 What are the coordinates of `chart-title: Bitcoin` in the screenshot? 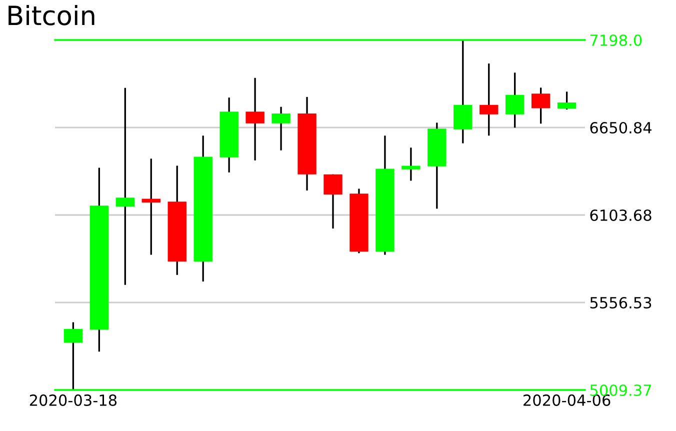 It's located at (51, 15).